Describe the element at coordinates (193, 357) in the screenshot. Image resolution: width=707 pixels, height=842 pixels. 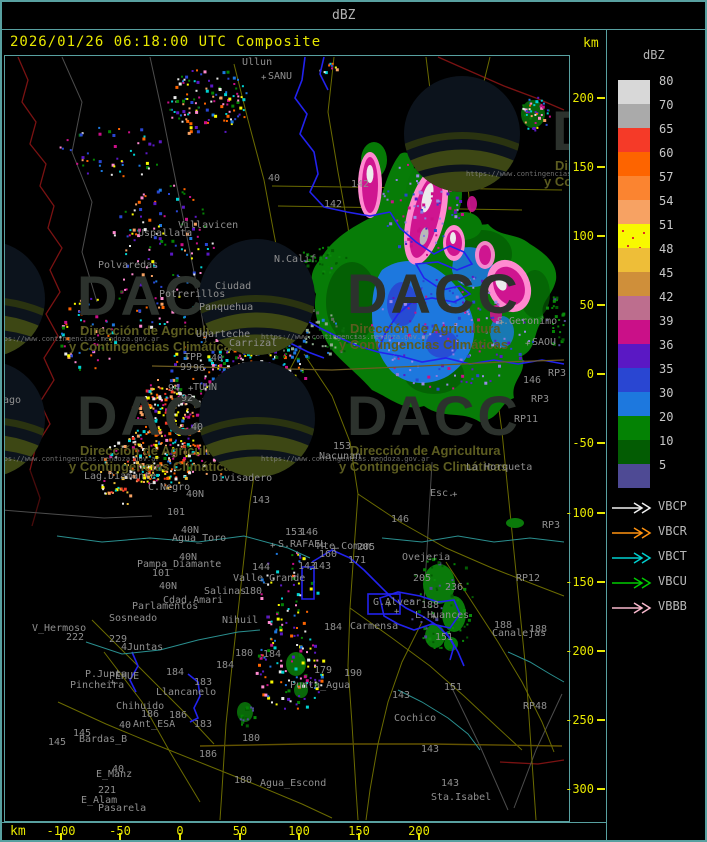
I see `place-label: TPP` at that location.